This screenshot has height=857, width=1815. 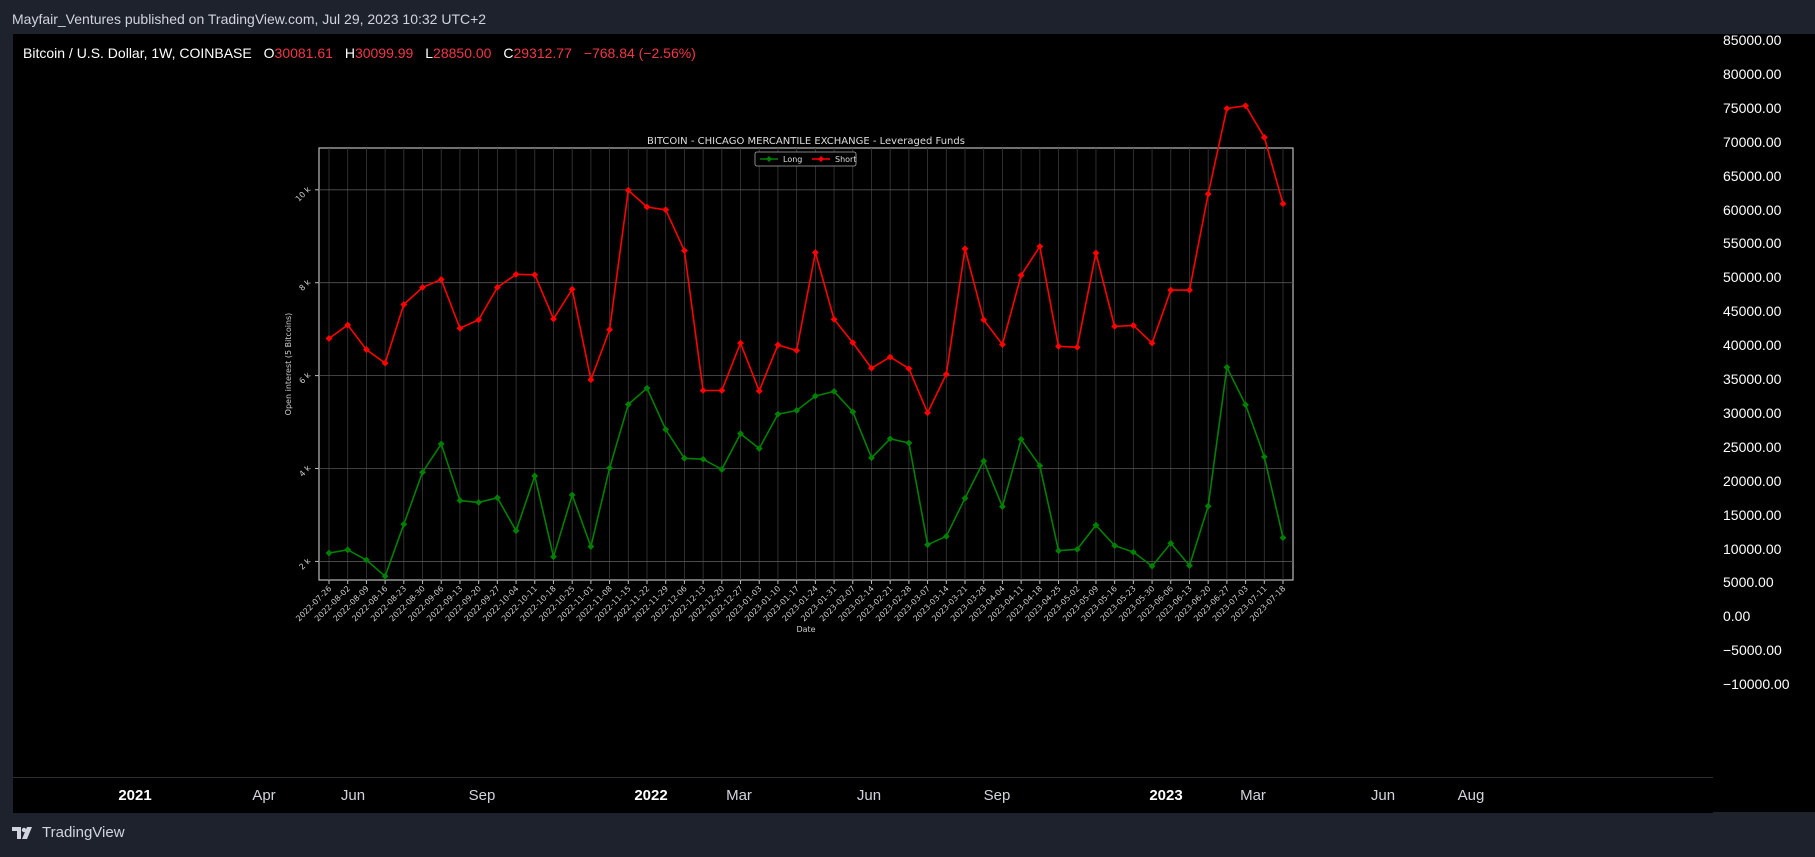 I want to click on price-axis-tick: 50000.00, so click(x=1752, y=277).